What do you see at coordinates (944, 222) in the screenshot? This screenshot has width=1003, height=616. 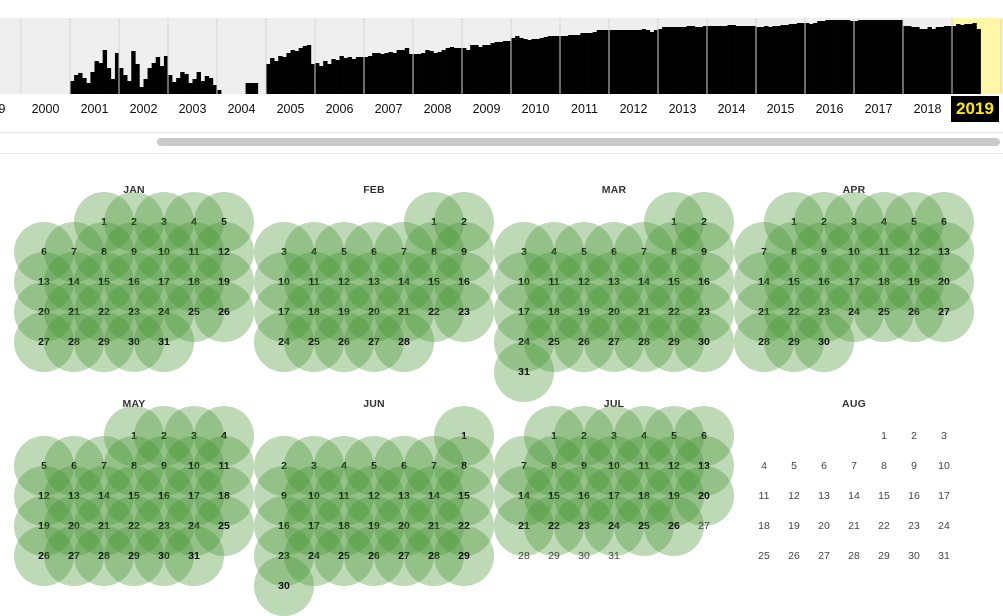 I see `day-apr-6: 6` at bounding box center [944, 222].